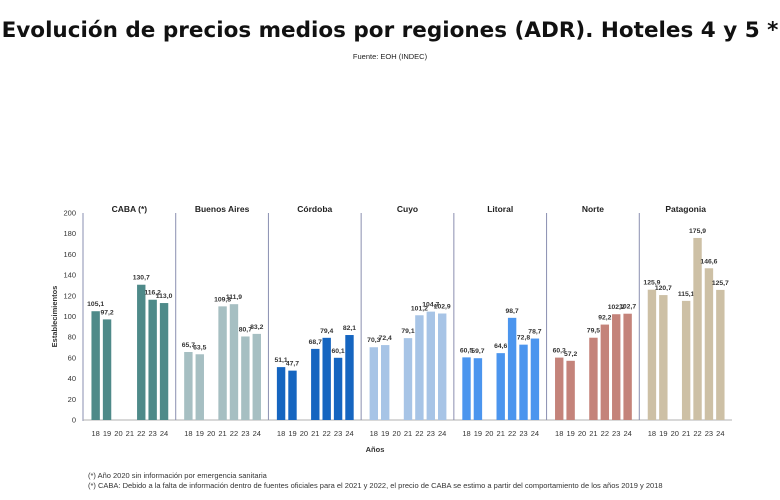 The height and width of the screenshot is (500, 780). I want to click on data-label: 175,9, so click(697, 231).